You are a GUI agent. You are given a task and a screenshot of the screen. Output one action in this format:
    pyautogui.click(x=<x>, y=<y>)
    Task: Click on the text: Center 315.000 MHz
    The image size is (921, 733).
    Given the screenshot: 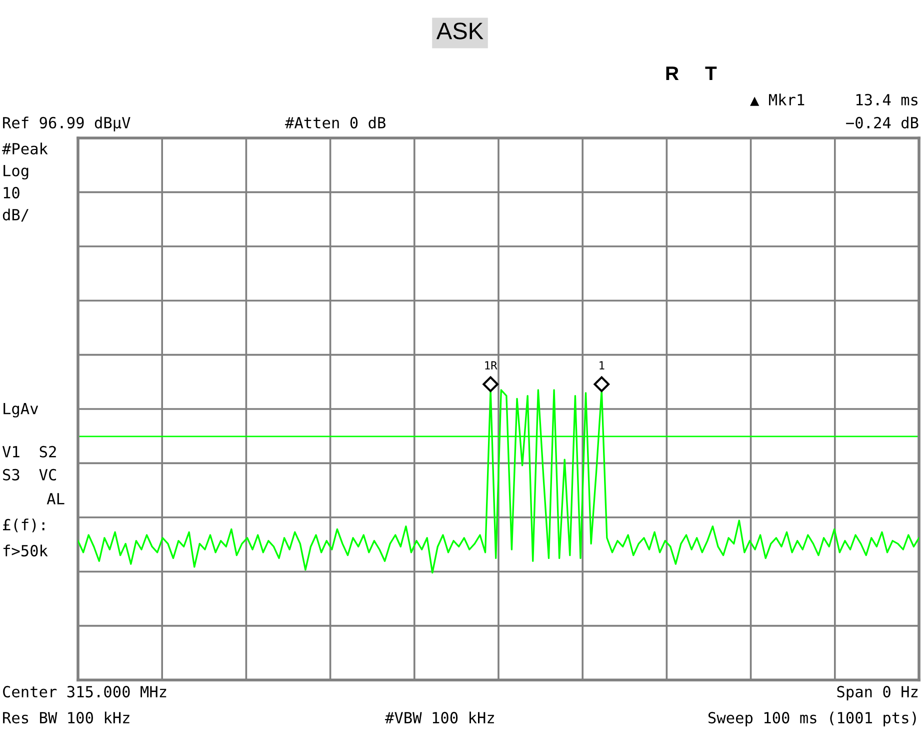 What is the action you would take?
    pyautogui.click(x=84, y=692)
    